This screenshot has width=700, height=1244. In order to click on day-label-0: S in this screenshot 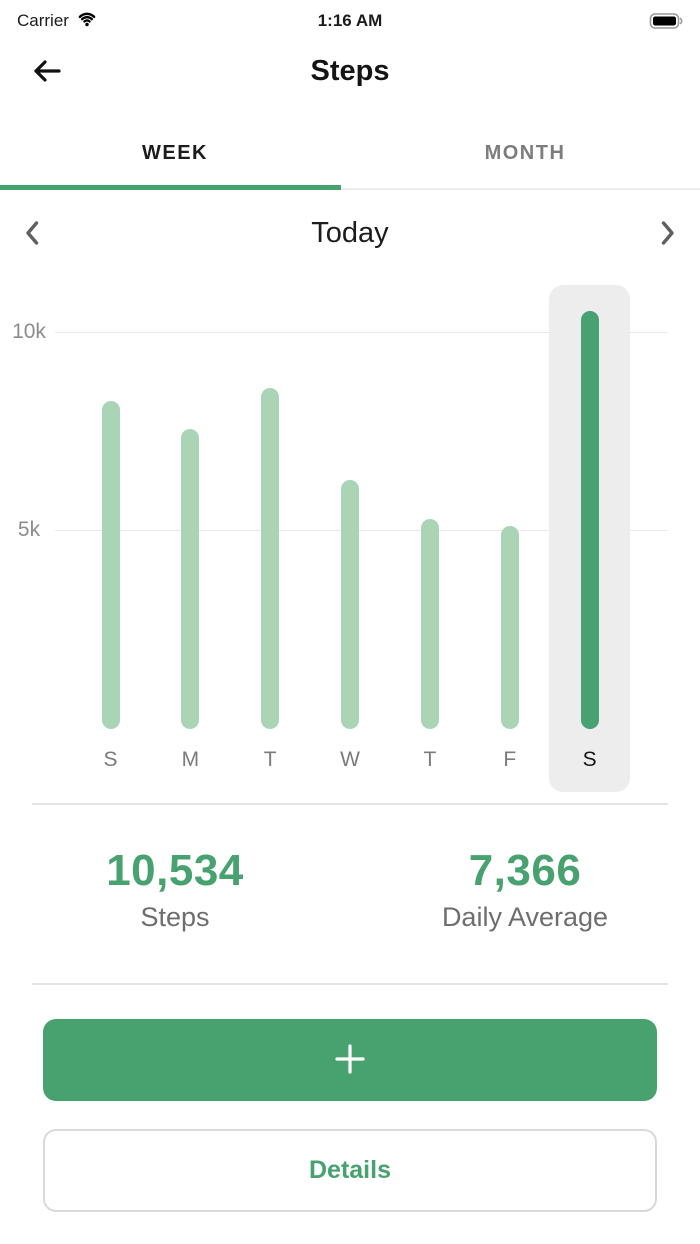, I will do `click(110, 759)`.